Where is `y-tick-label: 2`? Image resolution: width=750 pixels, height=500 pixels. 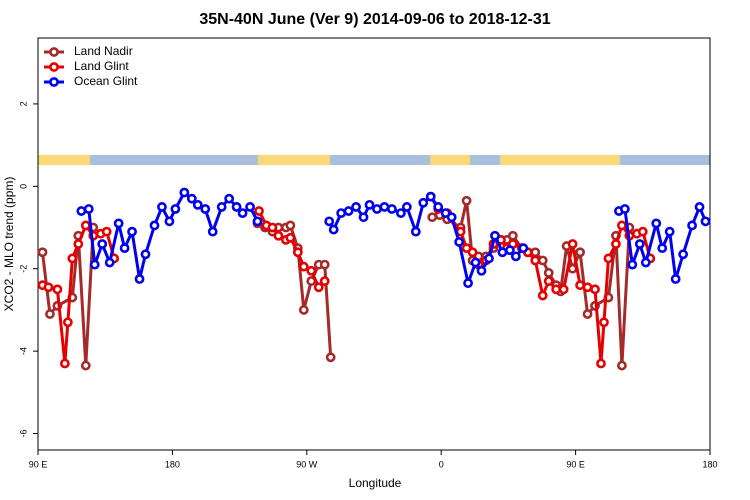
y-tick-label: 2 is located at coordinates (23, 103).